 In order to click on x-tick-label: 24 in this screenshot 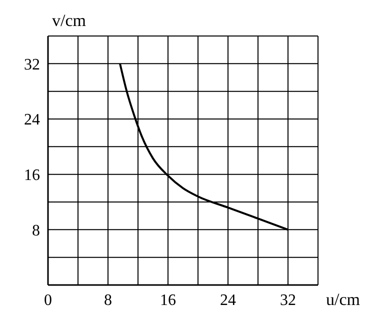, I will do `click(228, 300)`.